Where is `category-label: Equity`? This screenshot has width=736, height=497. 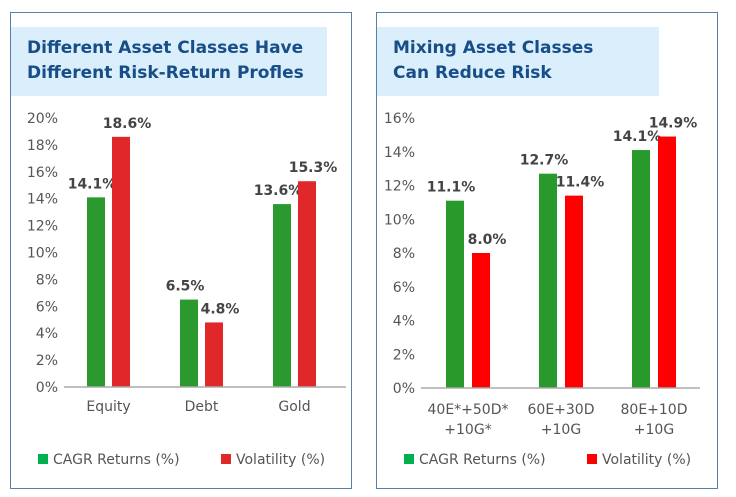
category-label: Equity is located at coordinates (108, 407).